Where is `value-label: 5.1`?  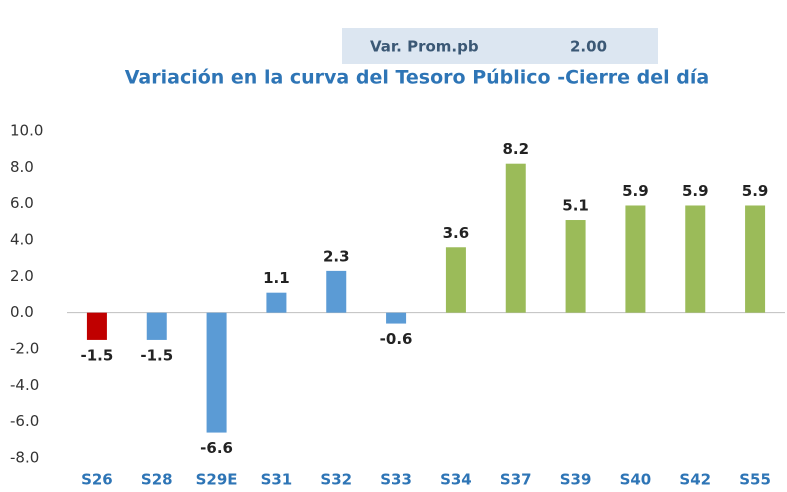 value-label: 5.1 is located at coordinates (575, 206).